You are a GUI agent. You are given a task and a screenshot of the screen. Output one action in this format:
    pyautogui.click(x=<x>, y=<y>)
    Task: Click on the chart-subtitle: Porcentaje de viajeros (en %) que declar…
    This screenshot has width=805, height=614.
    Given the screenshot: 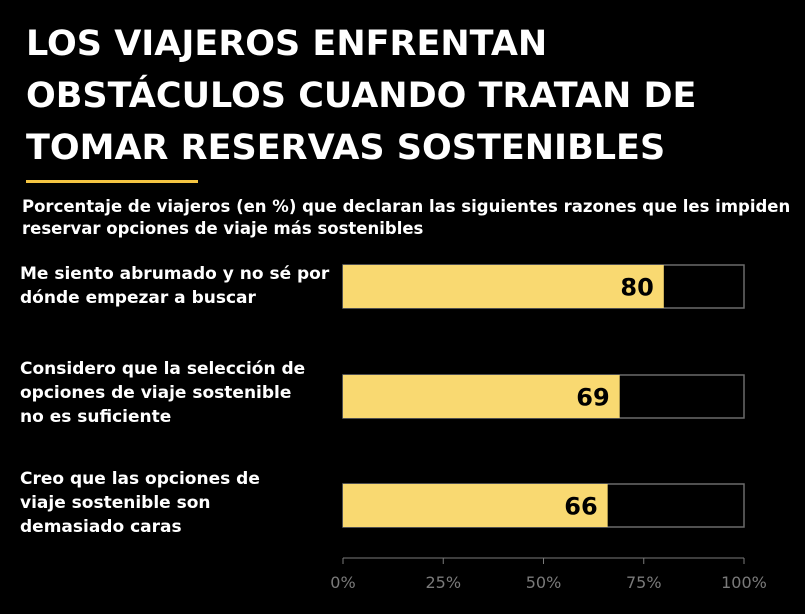 What is the action you would take?
    pyautogui.click(x=406, y=217)
    